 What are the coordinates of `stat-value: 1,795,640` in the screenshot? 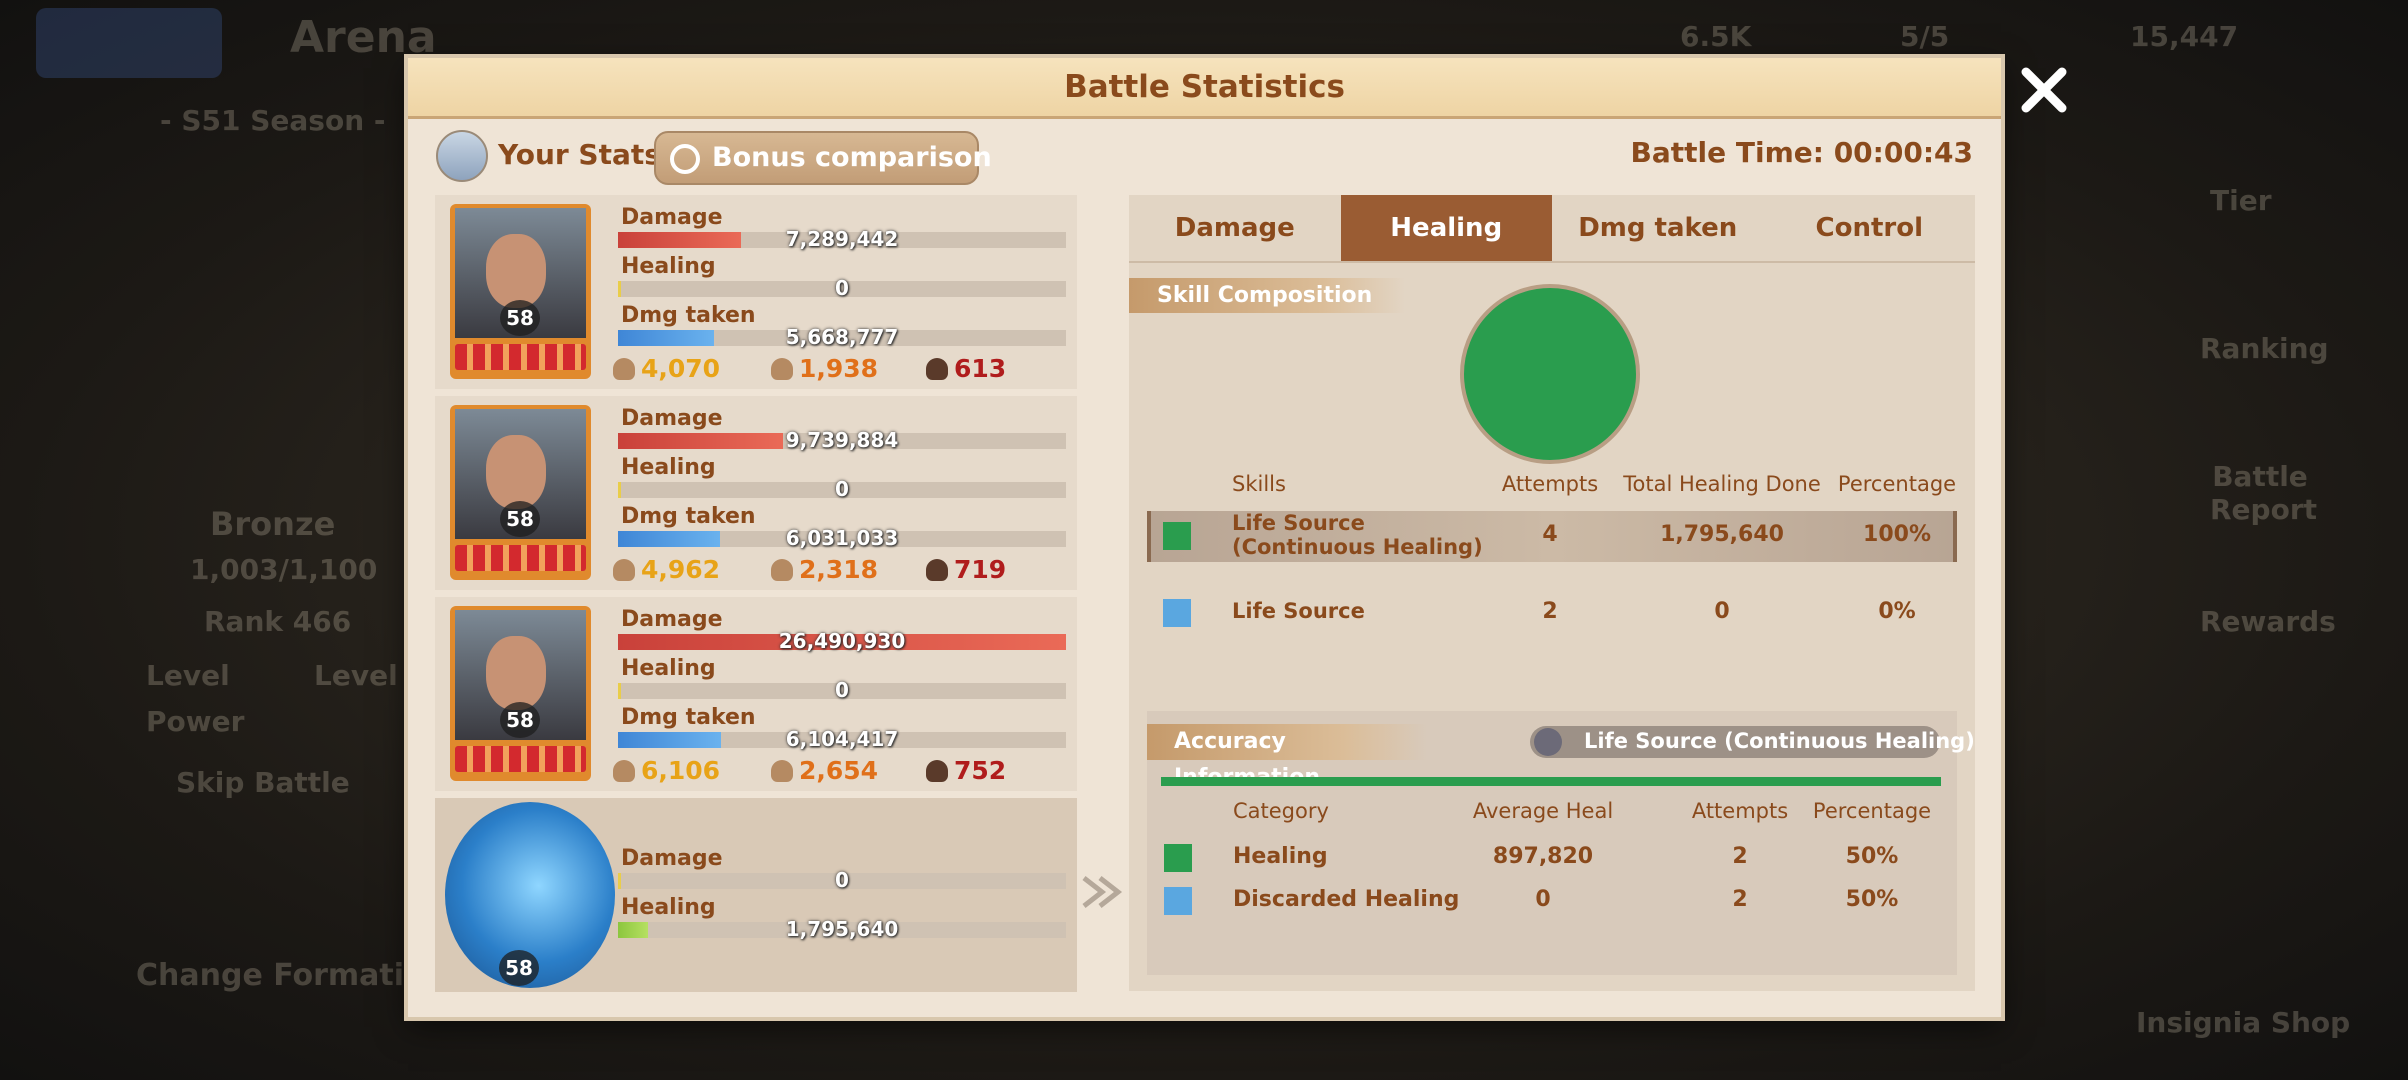 It's located at (842, 929).